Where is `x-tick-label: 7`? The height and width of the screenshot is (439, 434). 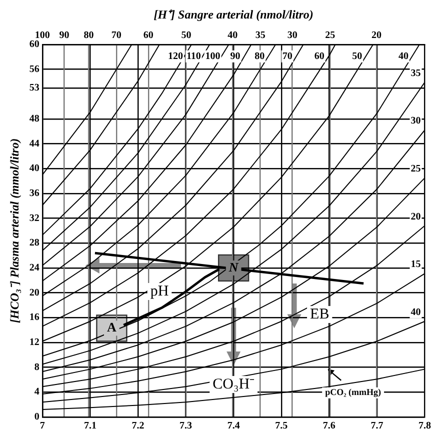 x-tick-label: 7 is located at coordinates (42, 426).